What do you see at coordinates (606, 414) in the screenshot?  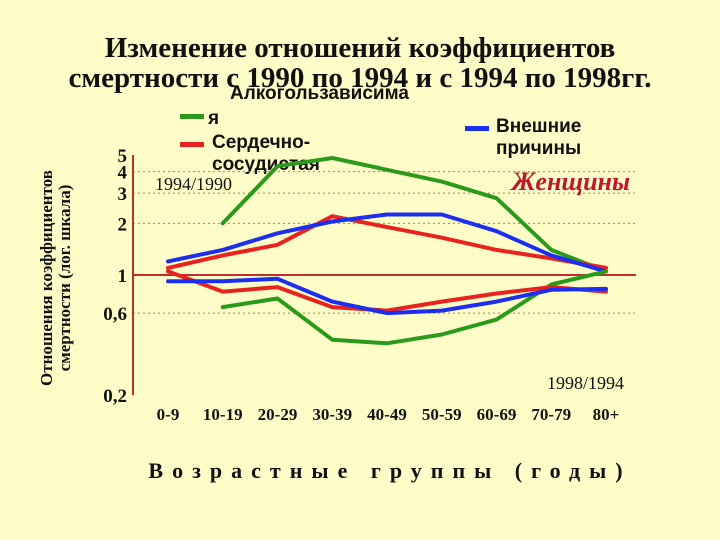 I see `x-tick-label: 80+` at bounding box center [606, 414].